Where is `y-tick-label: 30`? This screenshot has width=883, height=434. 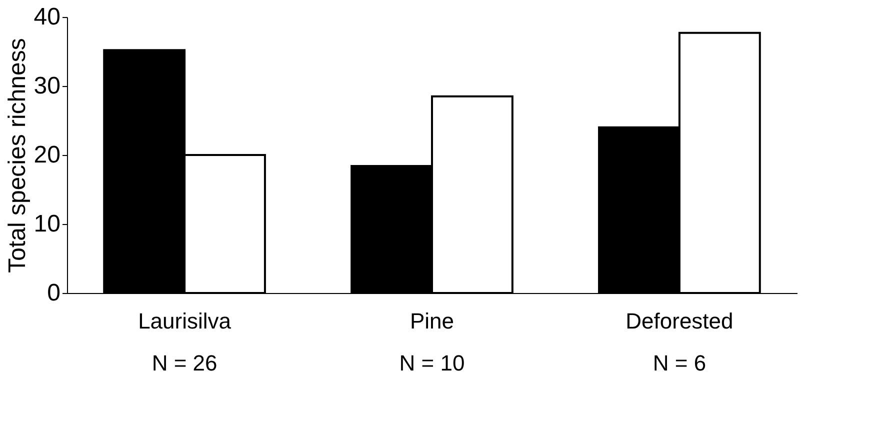 y-tick-label: 30 is located at coordinates (47, 86).